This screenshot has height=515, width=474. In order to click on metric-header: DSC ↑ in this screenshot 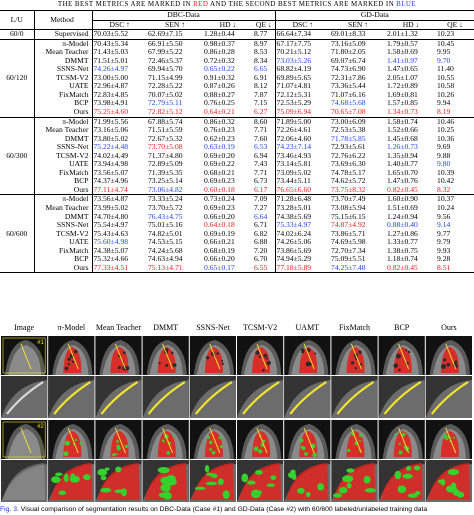, I will do `click(119, 24)`.